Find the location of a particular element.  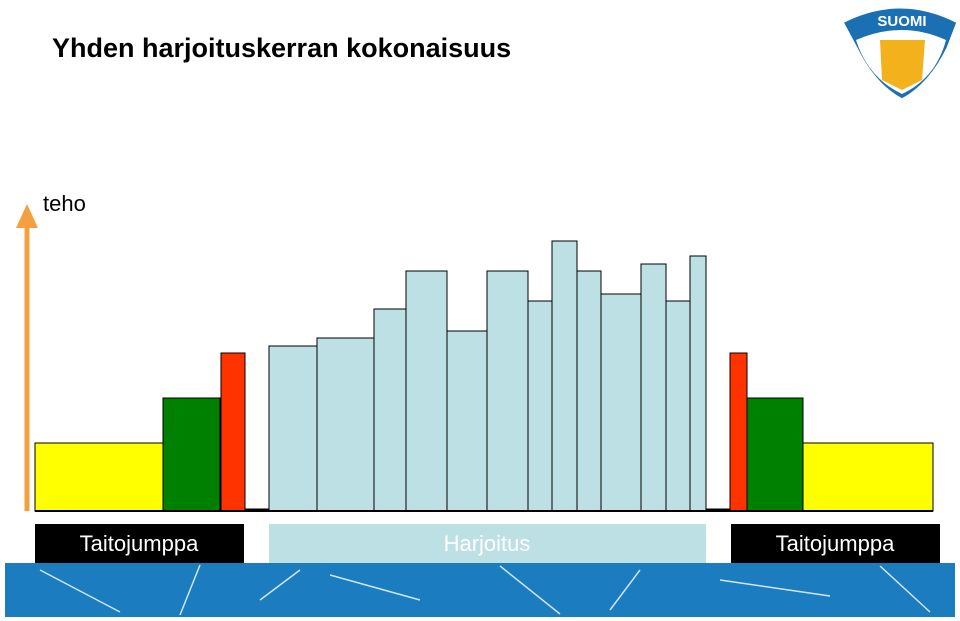

axis-arrow is located at coordinates (27, 357).